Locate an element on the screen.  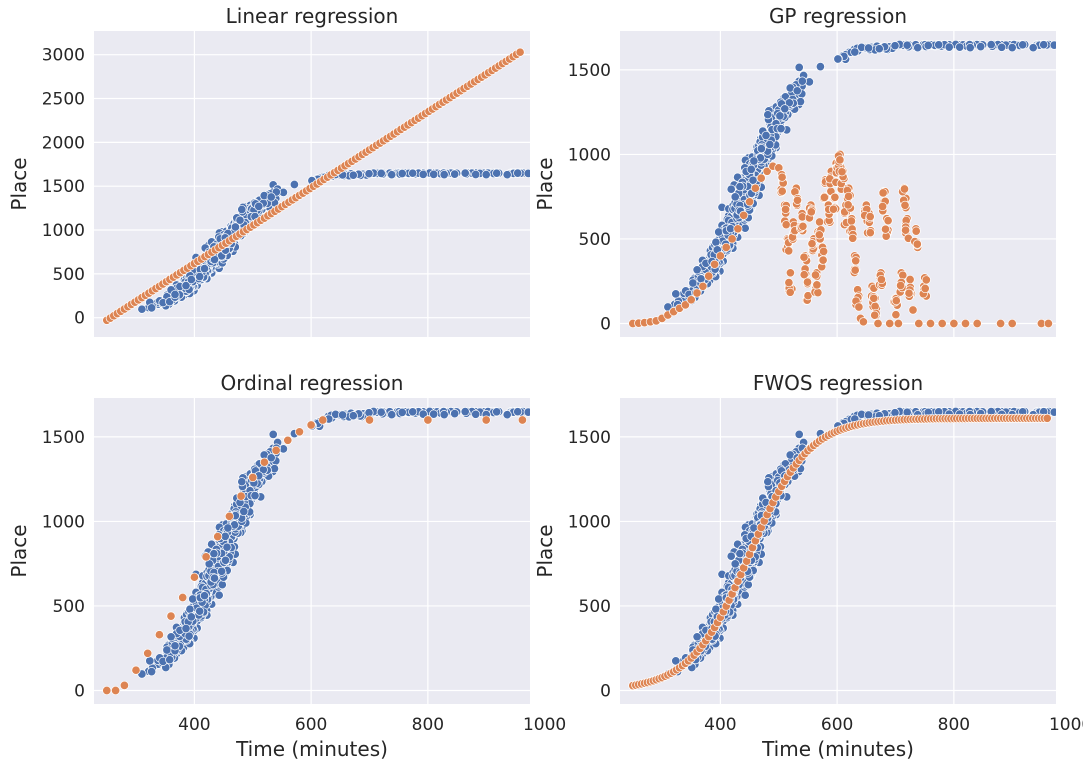
panel-title: Linear regression is located at coordinates (312, 16).